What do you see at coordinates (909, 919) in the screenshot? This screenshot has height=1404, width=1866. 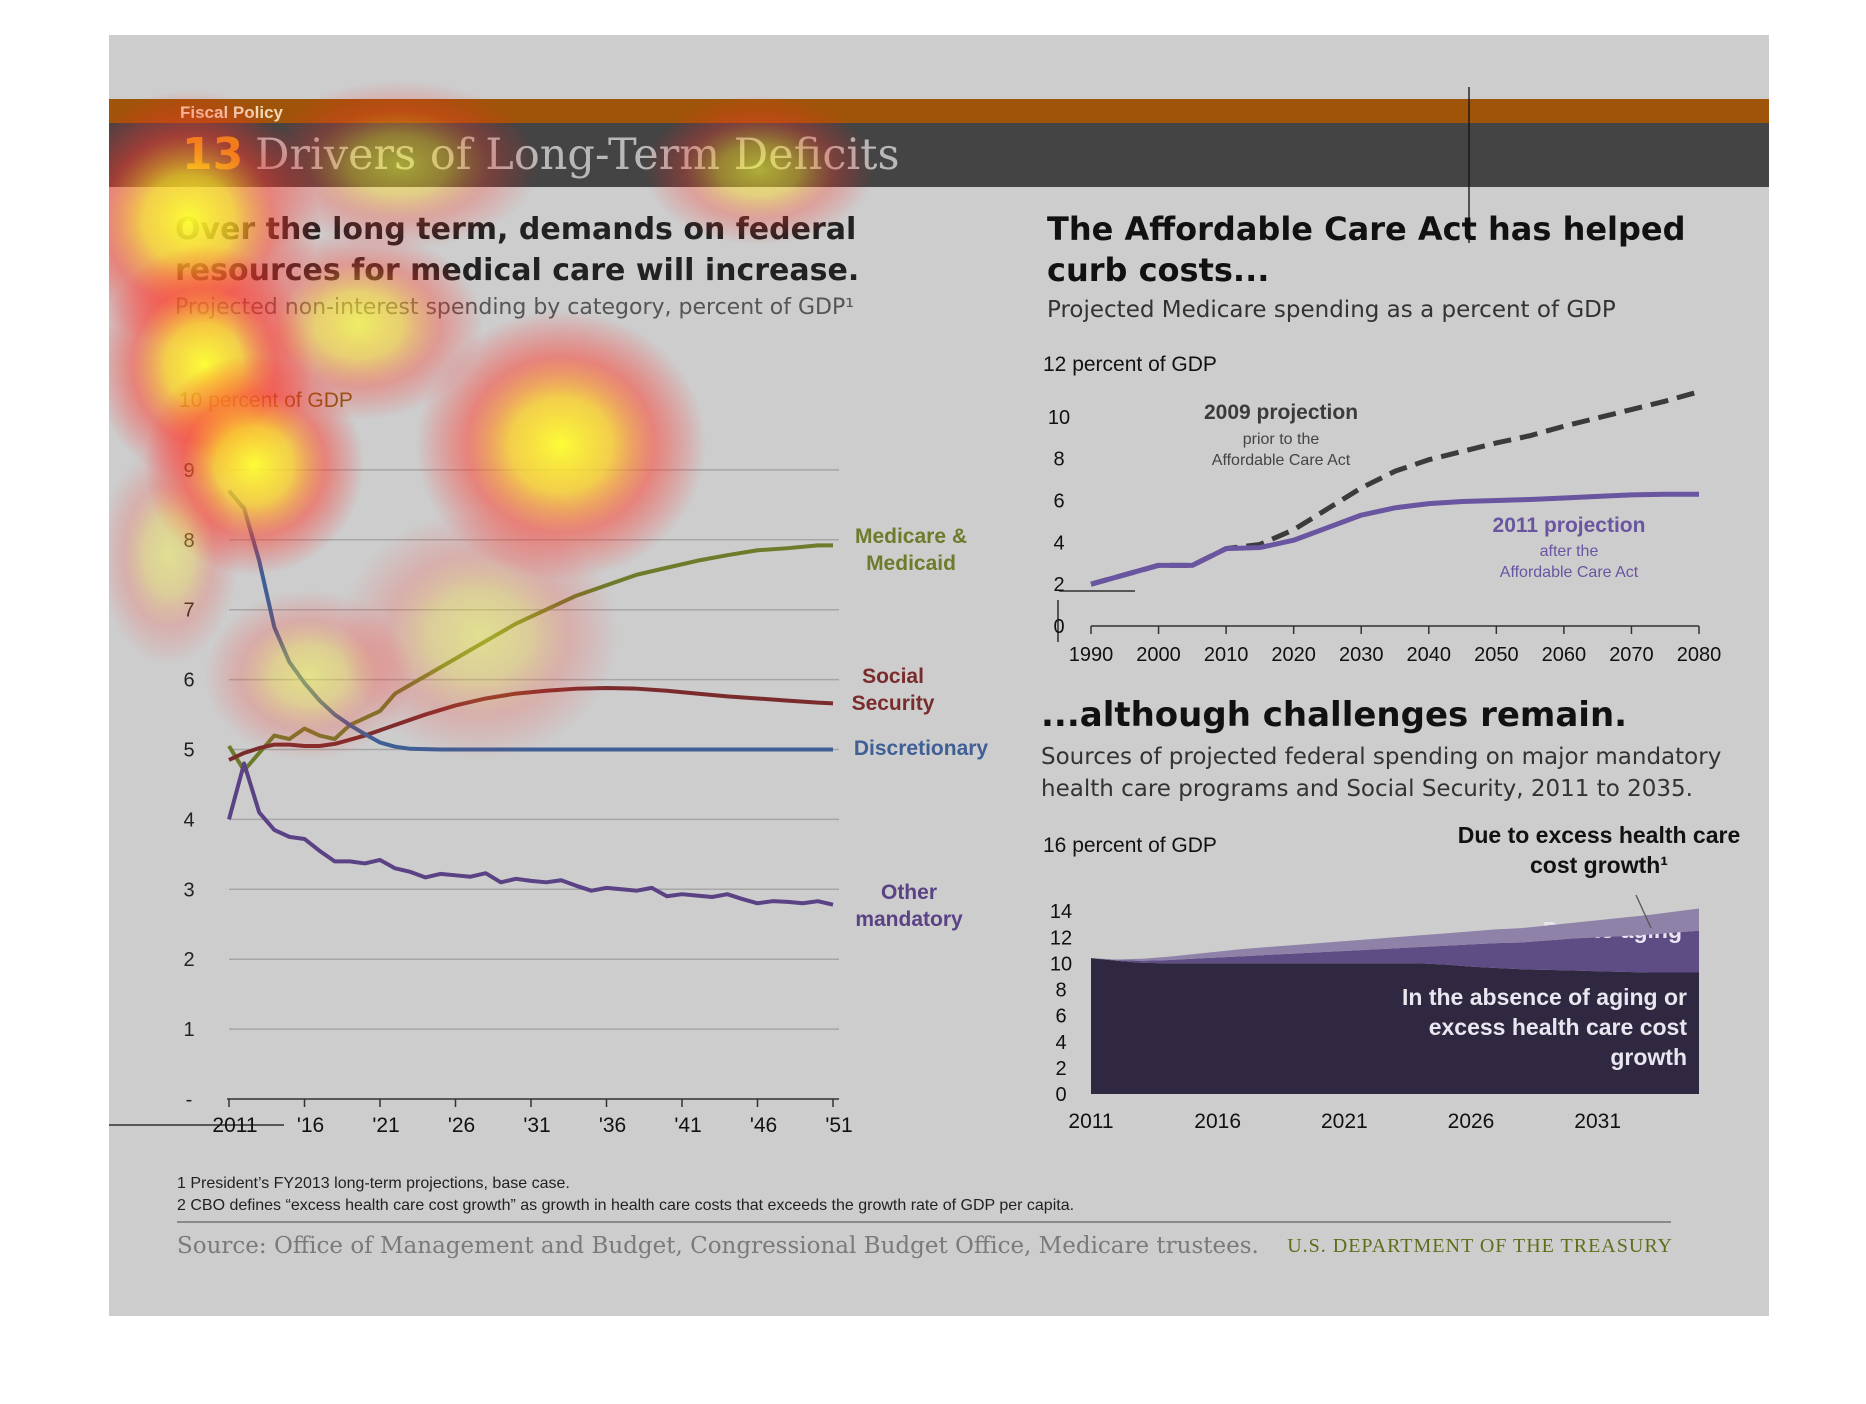 I see `series-label: mandatory` at bounding box center [909, 919].